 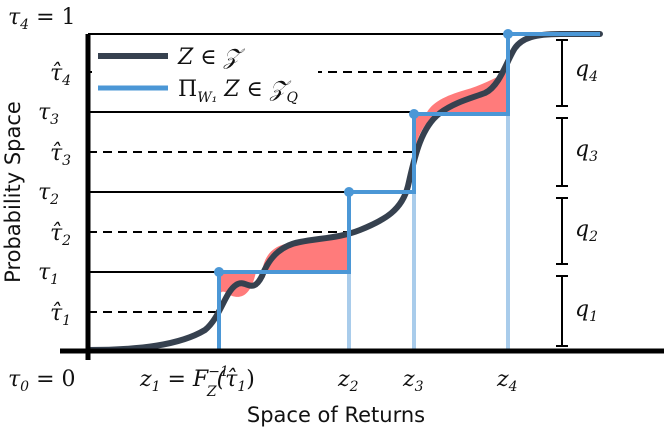 What do you see at coordinates (586, 151) in the screenshot?
I see `q3-label: q3` at bounding box center [586, 151].